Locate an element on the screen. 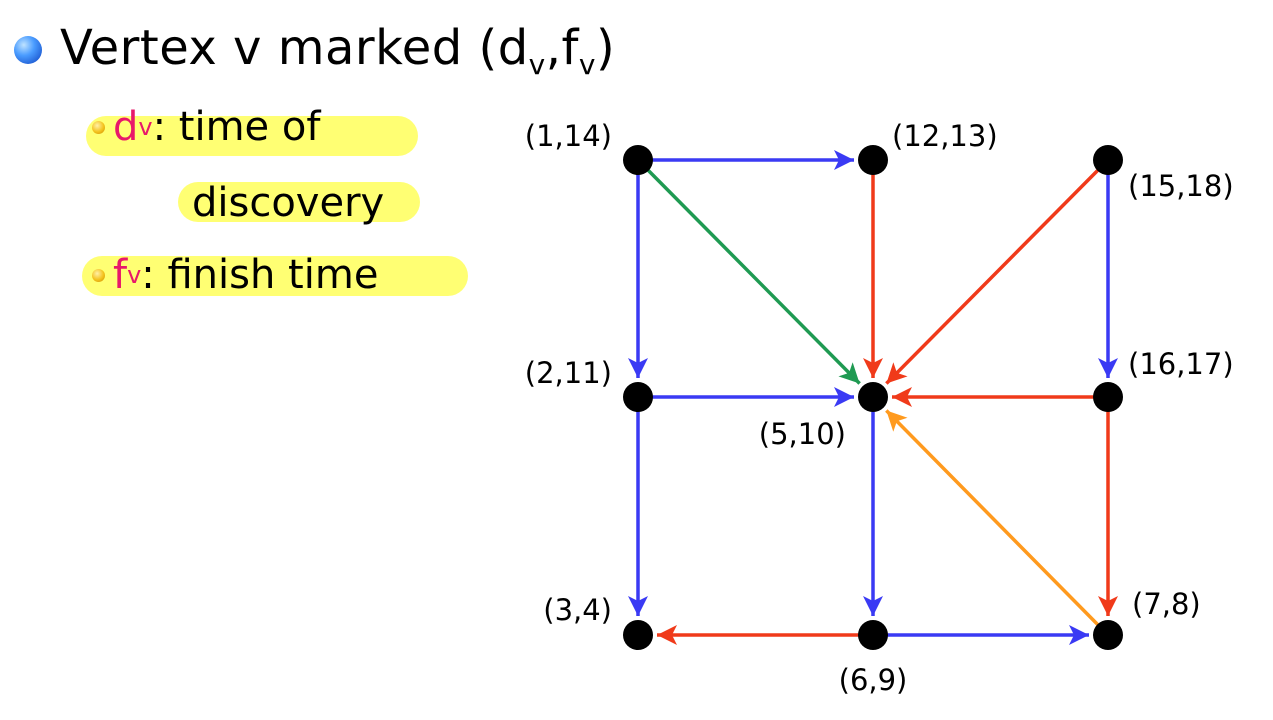  title-text: Vertex v marked (dv,fv) is located at coordinates (337, 50).